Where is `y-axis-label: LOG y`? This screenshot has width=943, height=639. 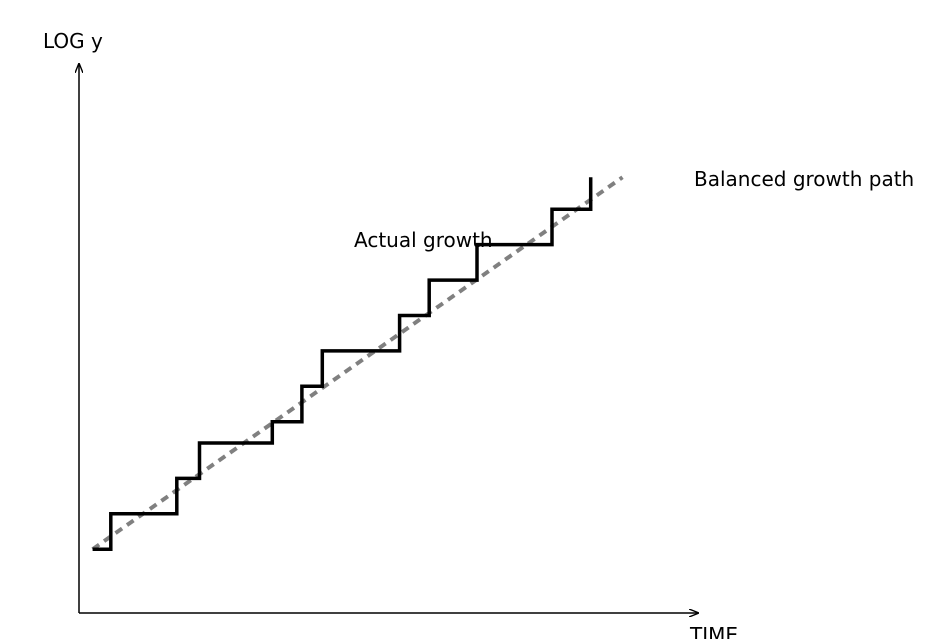
y-axis-label: LOG y is located at coordinates (73, 41).